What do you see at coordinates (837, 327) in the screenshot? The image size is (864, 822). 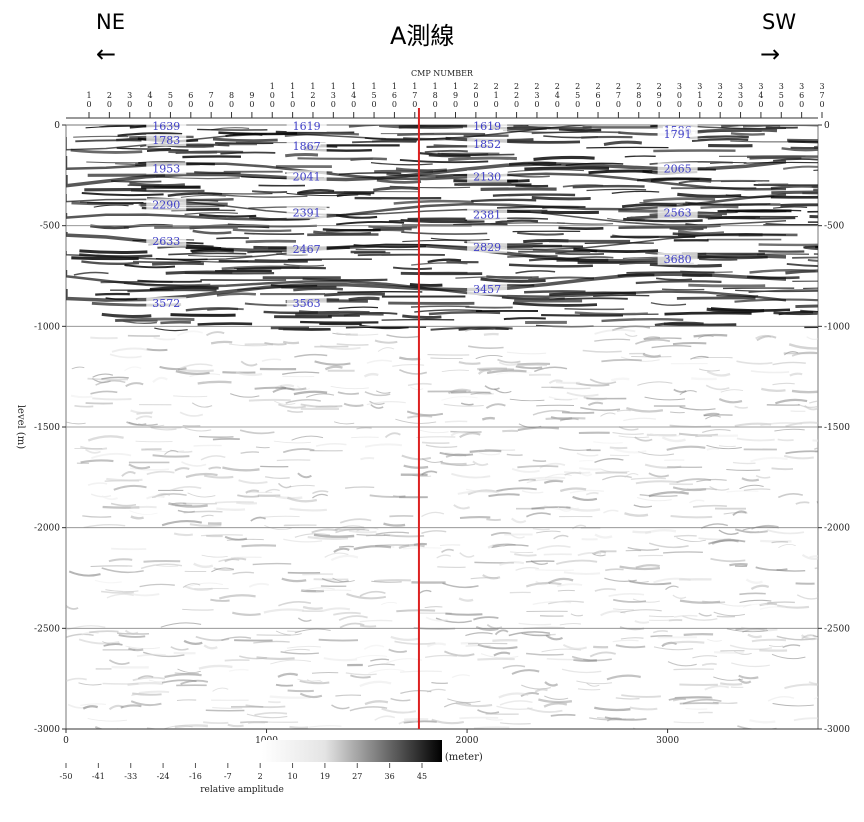 I see `y-tick-label: -1000` at bounding box center [837, 327].